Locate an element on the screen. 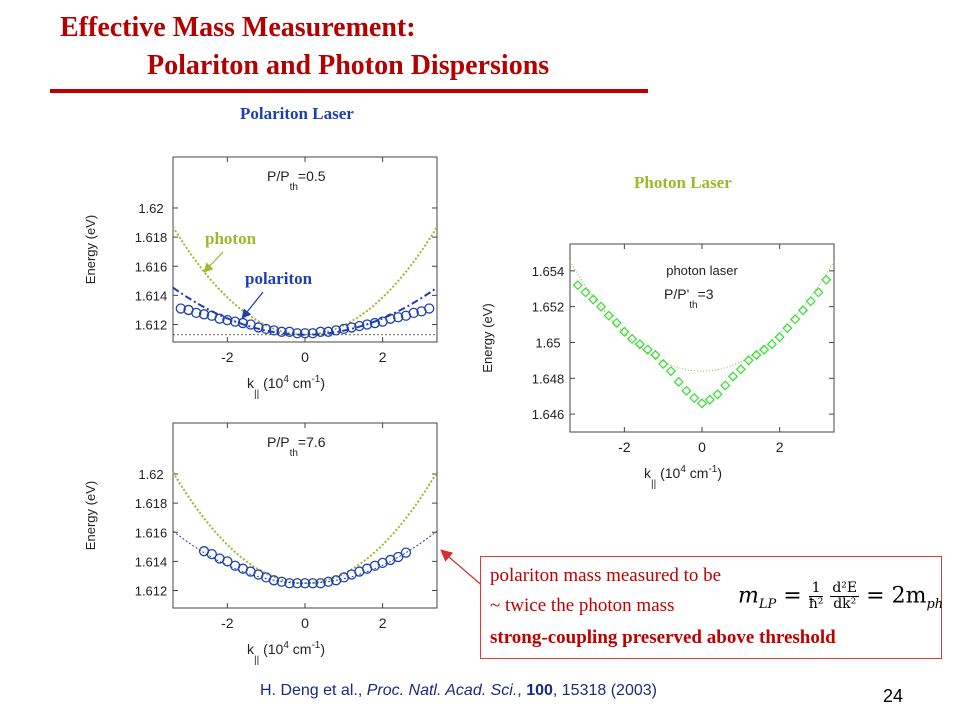  page-number: 24 is located at coordinates (893, 696).